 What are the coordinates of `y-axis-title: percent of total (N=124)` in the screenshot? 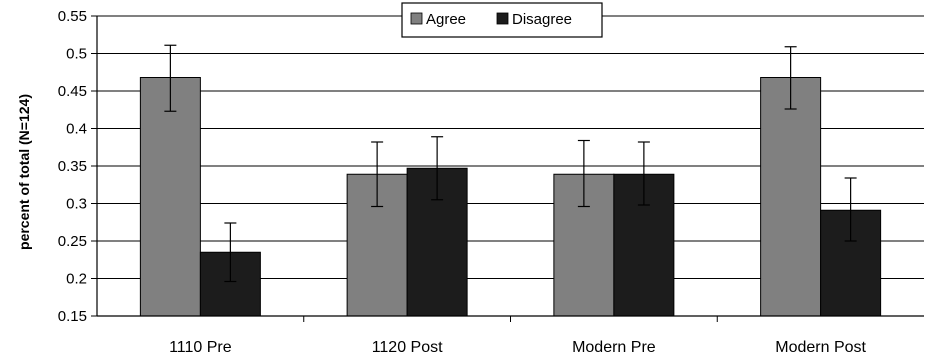 It's located at (24, 172).